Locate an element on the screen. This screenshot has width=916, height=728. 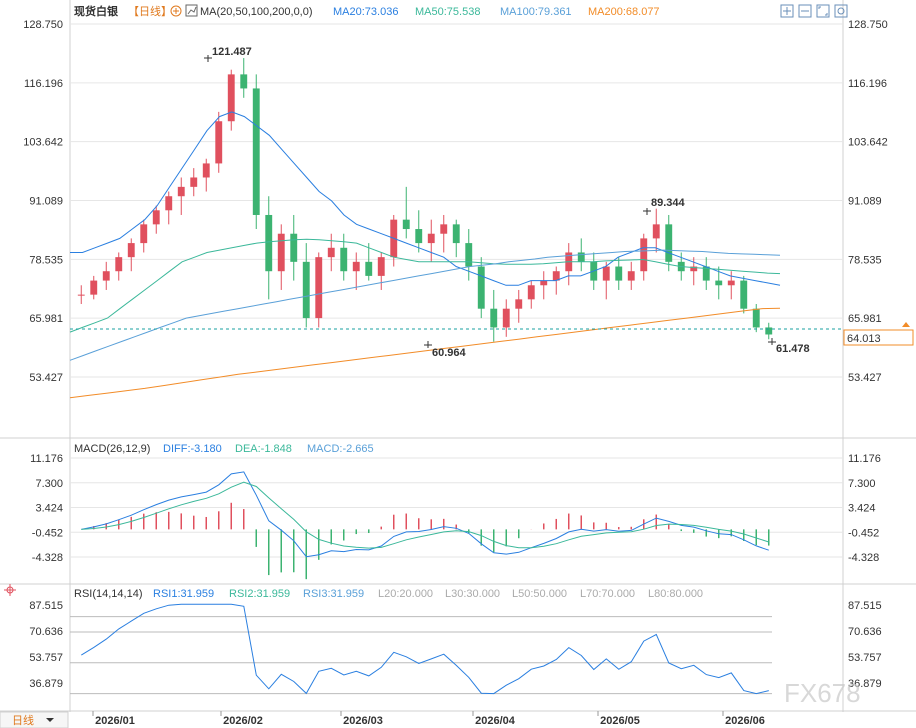
price-tick-left: 53.427 is located at coordinates (46, 378).